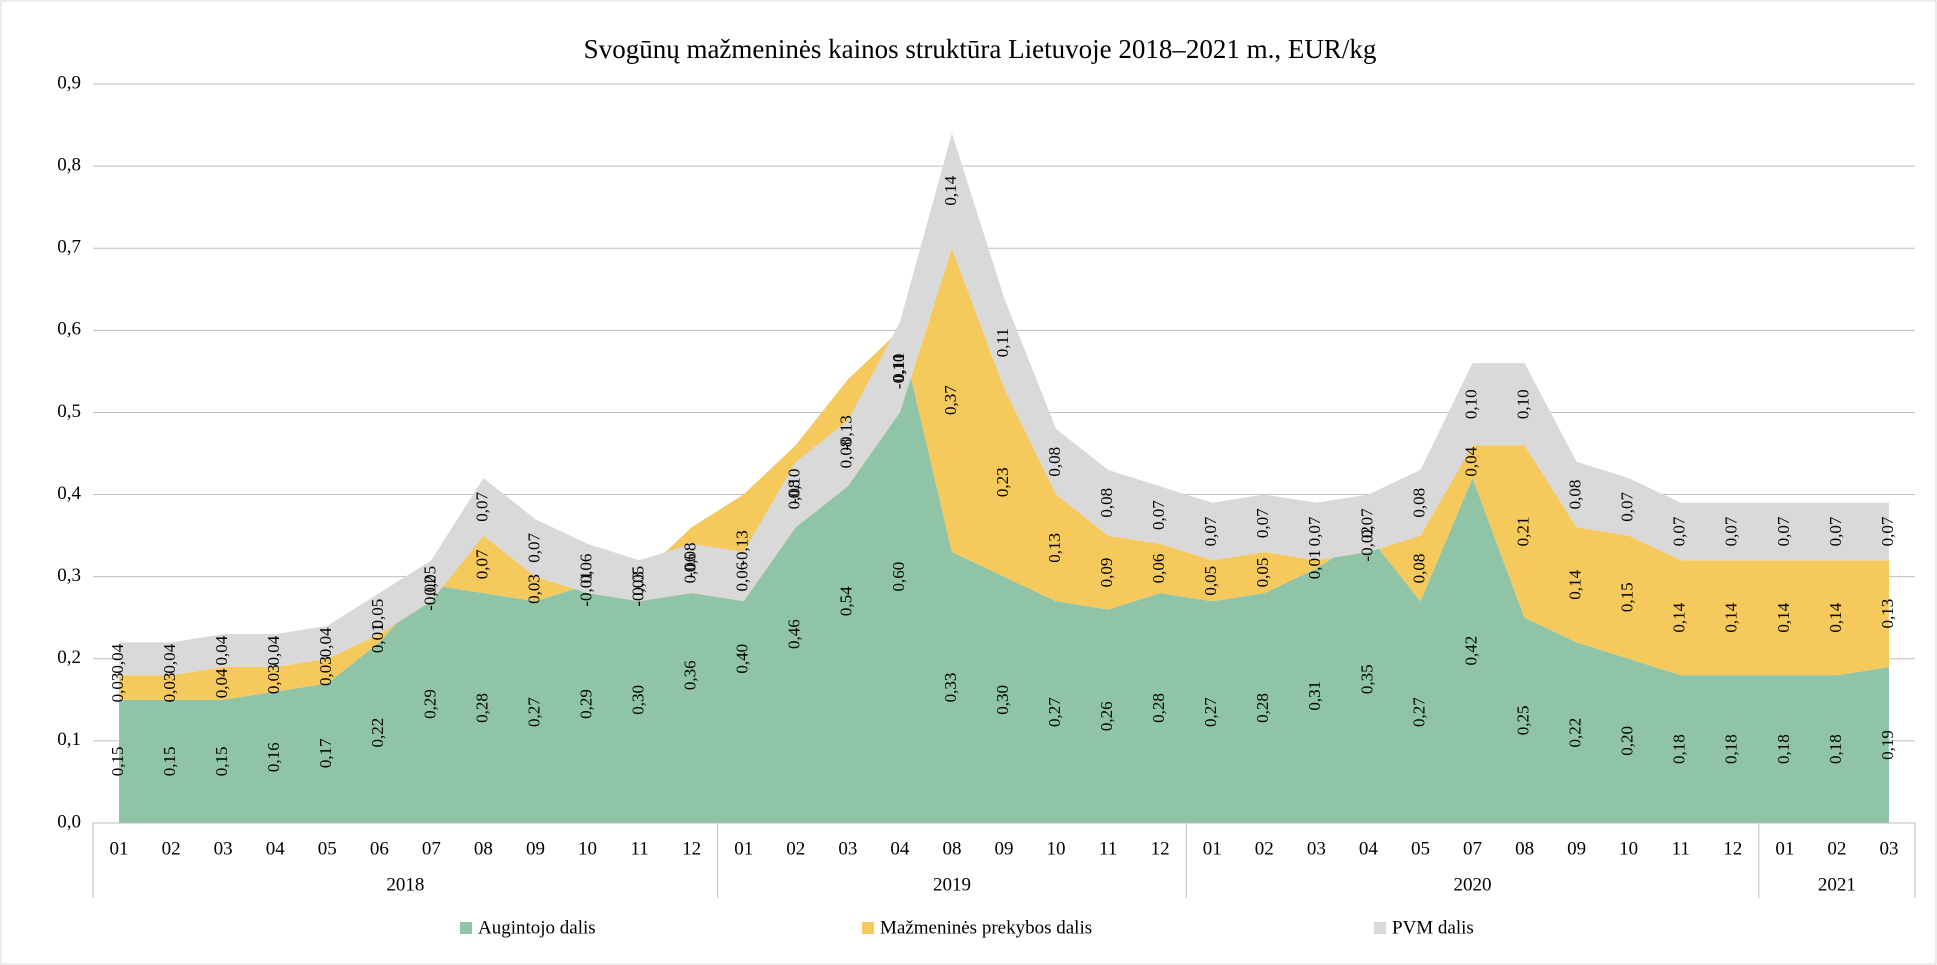  What do you see at coordinates (1366, 679) in the screenshot?
I see `value-label: 0,35` at bounding box center [1366, 679].